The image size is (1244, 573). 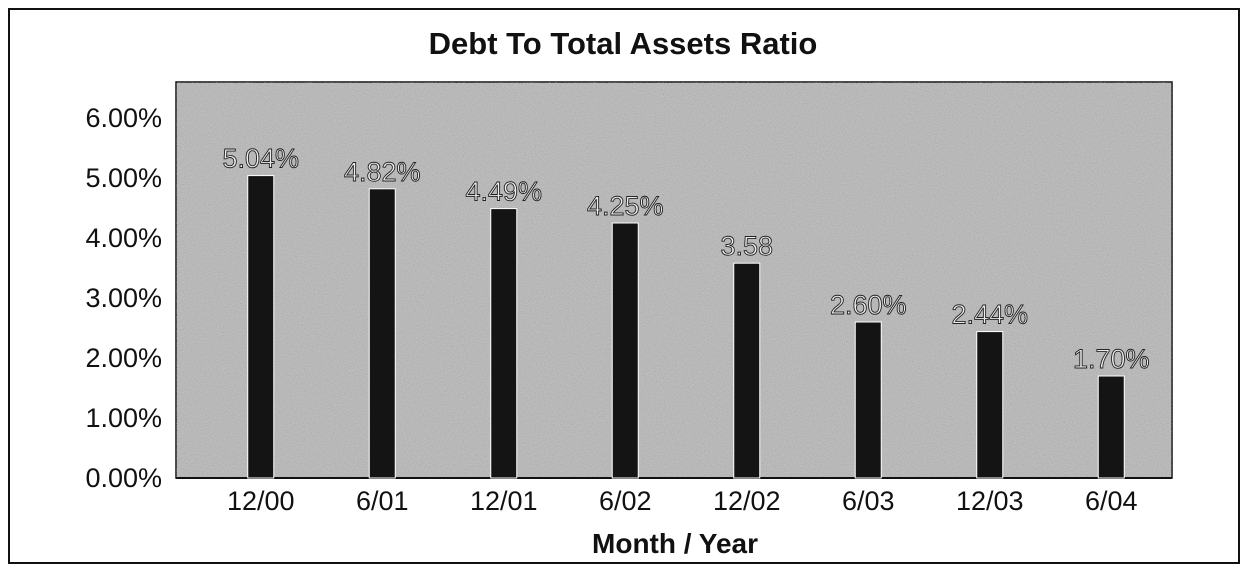 I want to click on data-label: 5.04%, so click(x=260, y=159).